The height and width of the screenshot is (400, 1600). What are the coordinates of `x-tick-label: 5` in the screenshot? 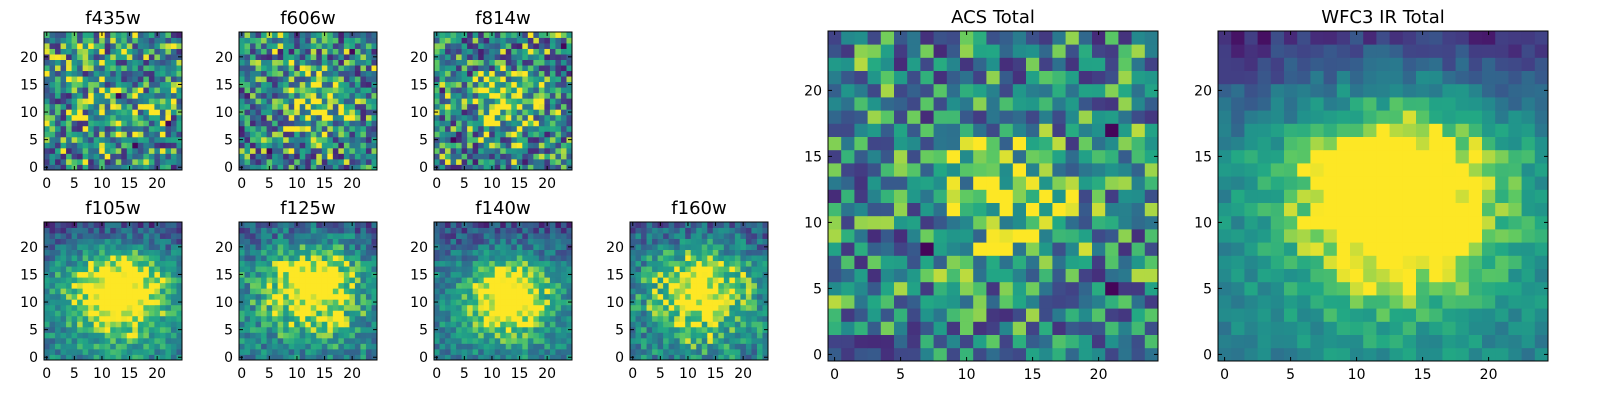 It's located at (660, 374).